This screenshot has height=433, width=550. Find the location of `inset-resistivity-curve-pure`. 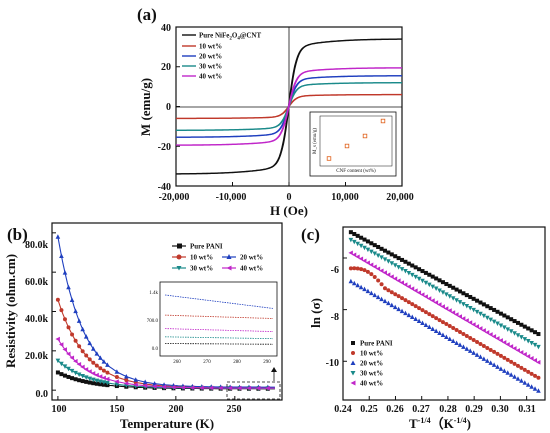

inset-resistivity-curve-pure is located at coordinates (219, 344).